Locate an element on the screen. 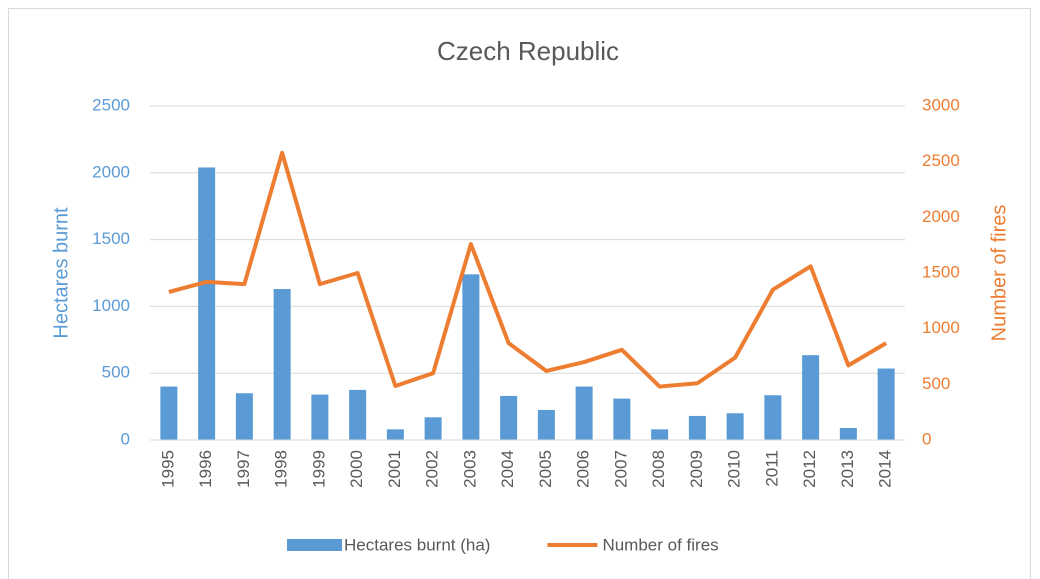 Image resolution: width=1040 pixels, height=579 pixels. legend-swatch is located at coordinates (314, 545).